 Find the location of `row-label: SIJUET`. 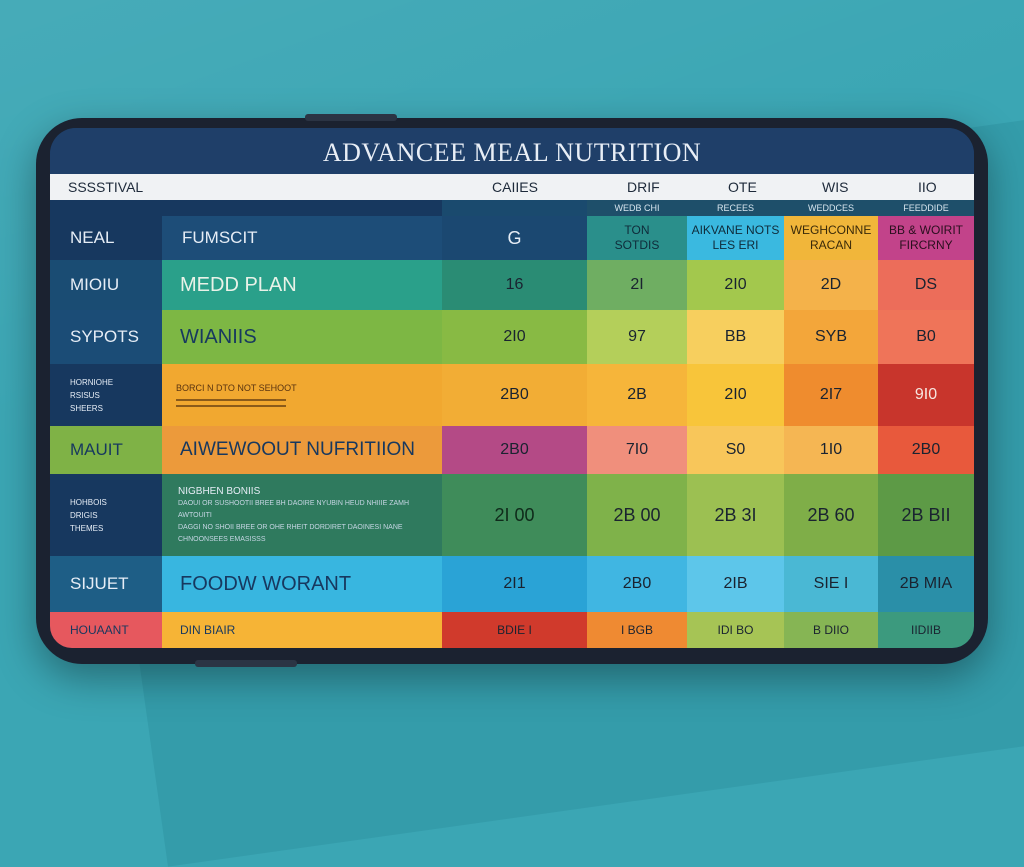

row-label: SIJUET is located at coordinates (106, 584).